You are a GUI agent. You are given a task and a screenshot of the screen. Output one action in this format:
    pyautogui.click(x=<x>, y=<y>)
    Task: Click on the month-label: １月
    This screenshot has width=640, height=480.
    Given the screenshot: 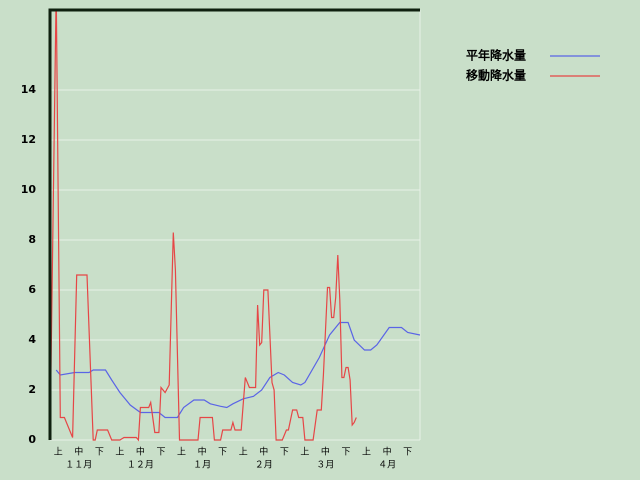 What is the action you would take?
    pyautogui.click(x=202, y=465)
    